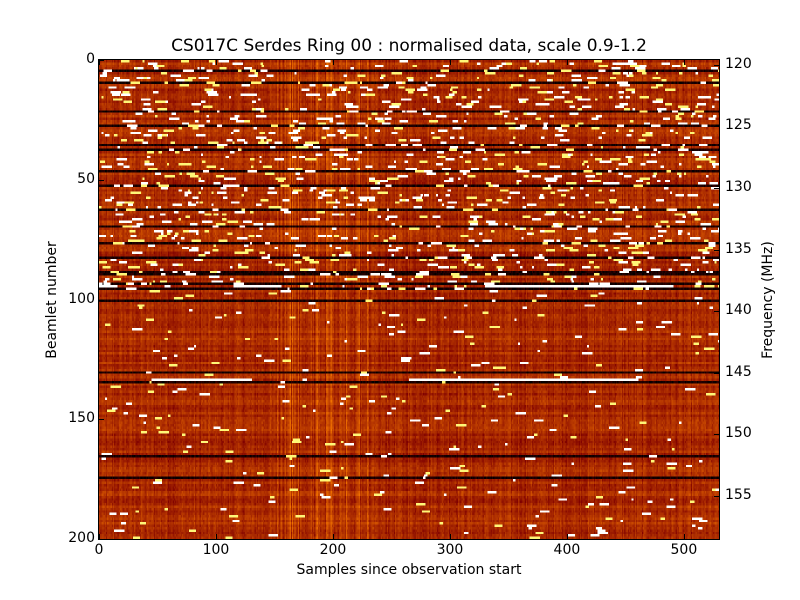 The width and height of the screenshot is (800, 600). Describe the element at coordinates (216, 550) in the screenshot. I see `x-tick-label: 100` at that location.